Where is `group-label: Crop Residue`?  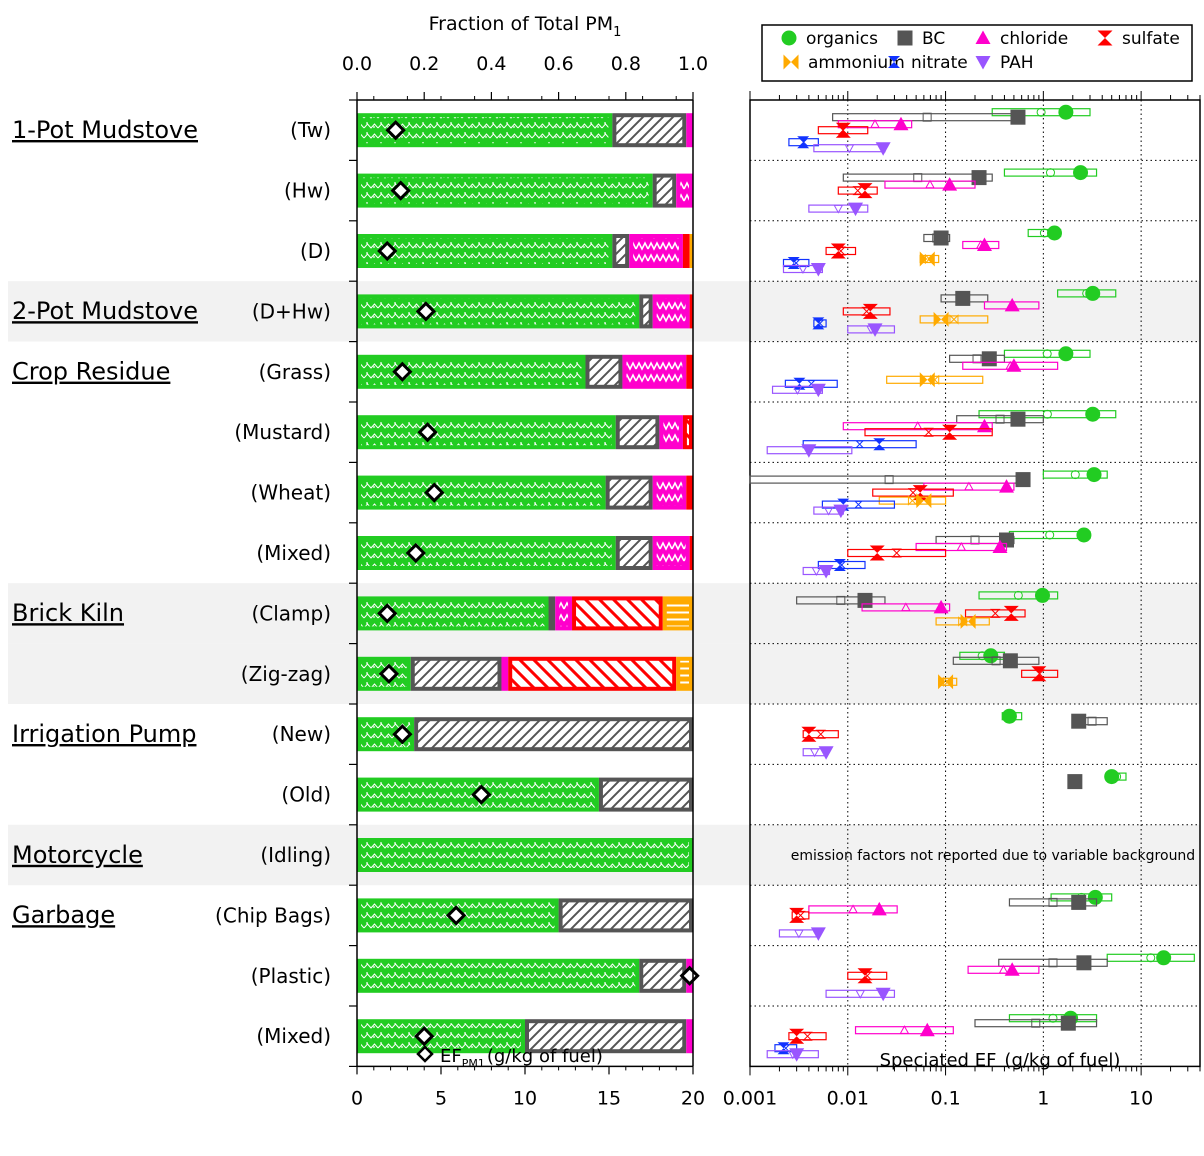
group-label: Crop Residue is located at coordinates (91, 372).